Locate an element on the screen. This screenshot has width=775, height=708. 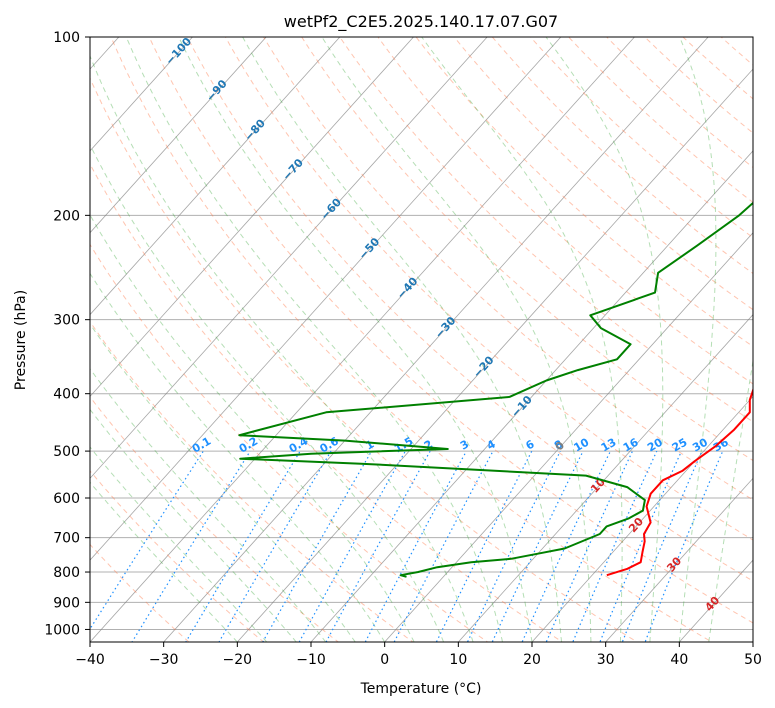
x-tick-label: 10 is located at coordinates (458, 660).